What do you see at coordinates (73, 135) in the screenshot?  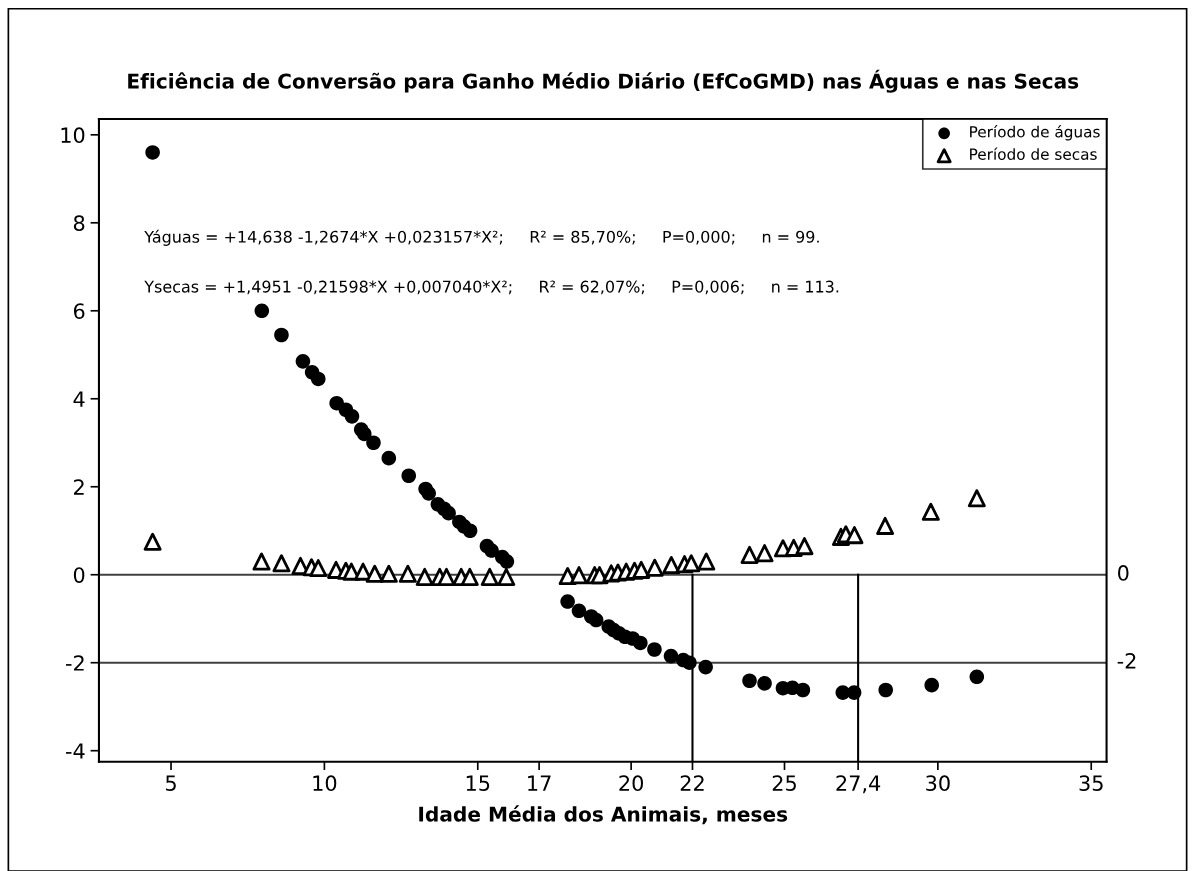 I see `y-tick-label: 10` at bounding box center [73, 135].